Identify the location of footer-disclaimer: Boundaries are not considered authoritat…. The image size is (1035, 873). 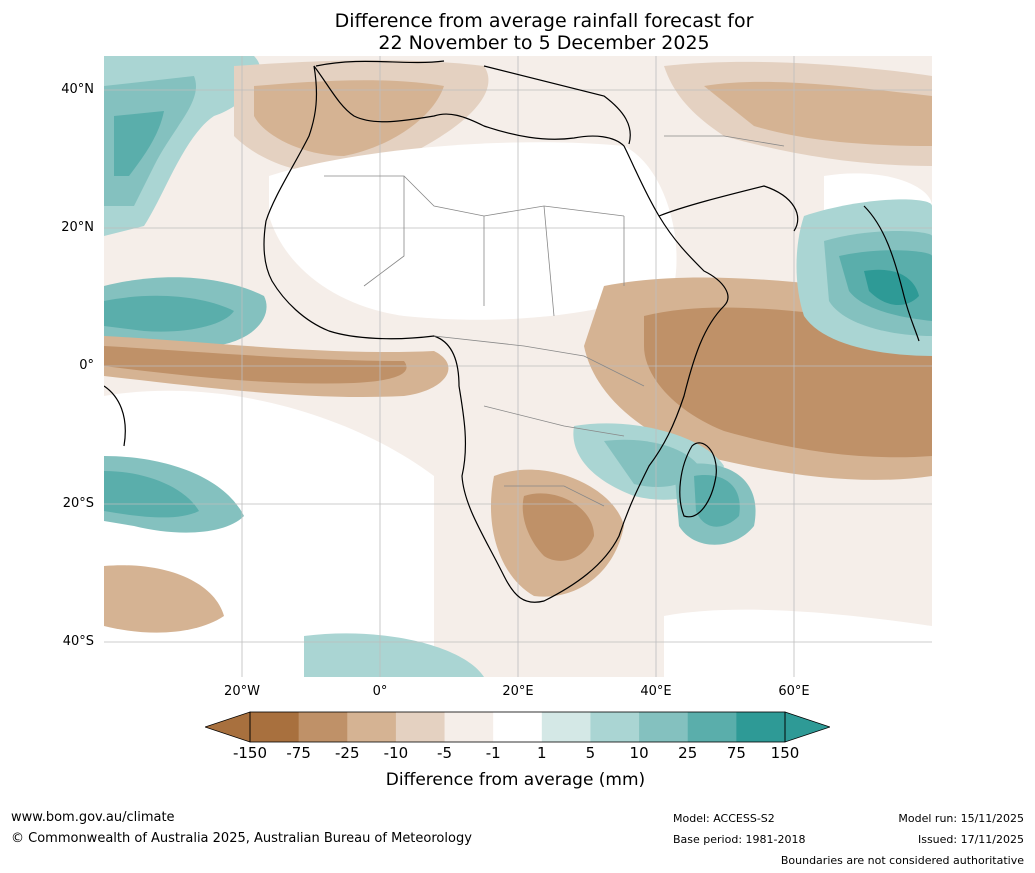
(902, 860).